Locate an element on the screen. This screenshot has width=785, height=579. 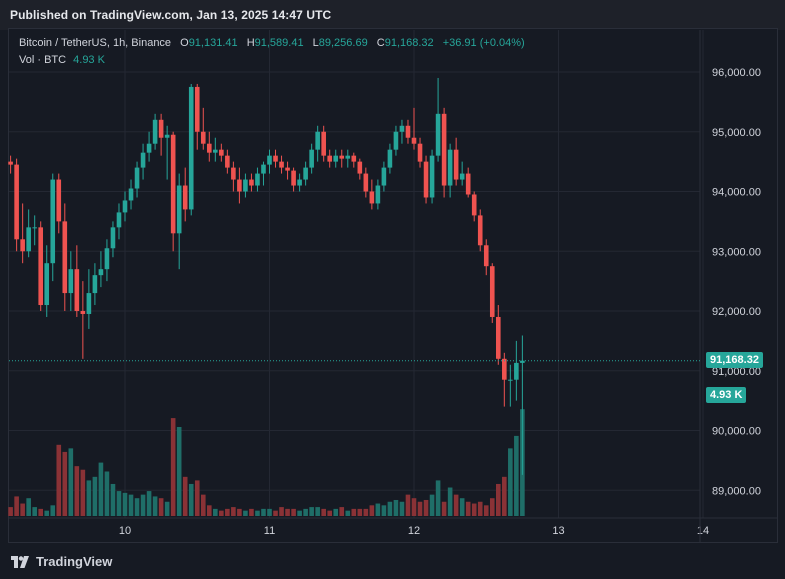
tradingview-logo: TradingView is located at coordinates (61, 561).